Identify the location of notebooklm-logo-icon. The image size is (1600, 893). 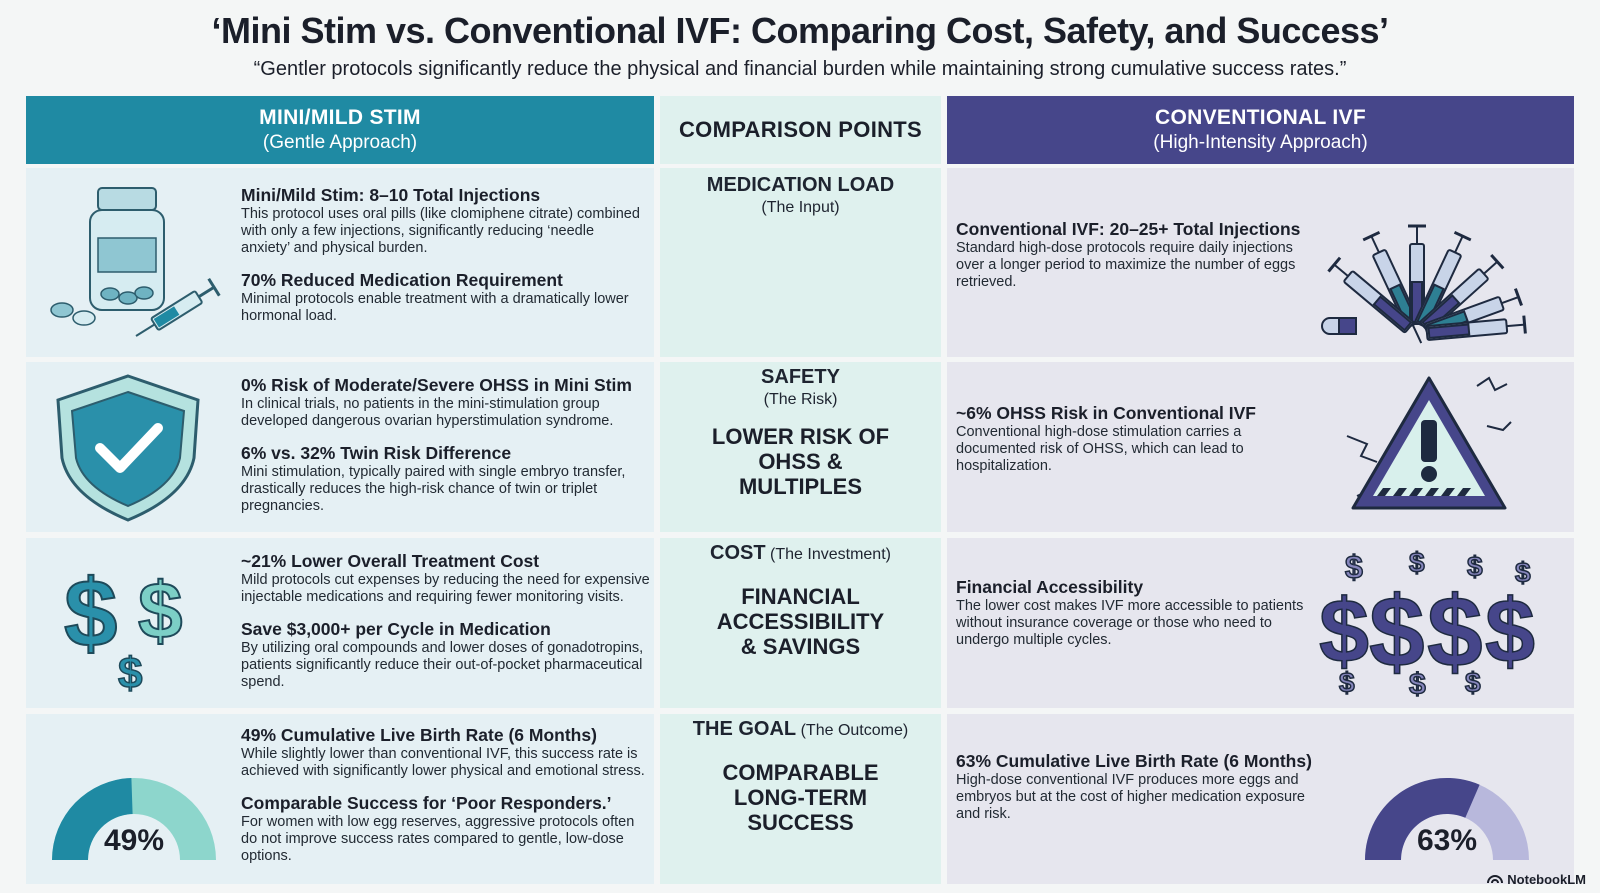
(1495, 879).